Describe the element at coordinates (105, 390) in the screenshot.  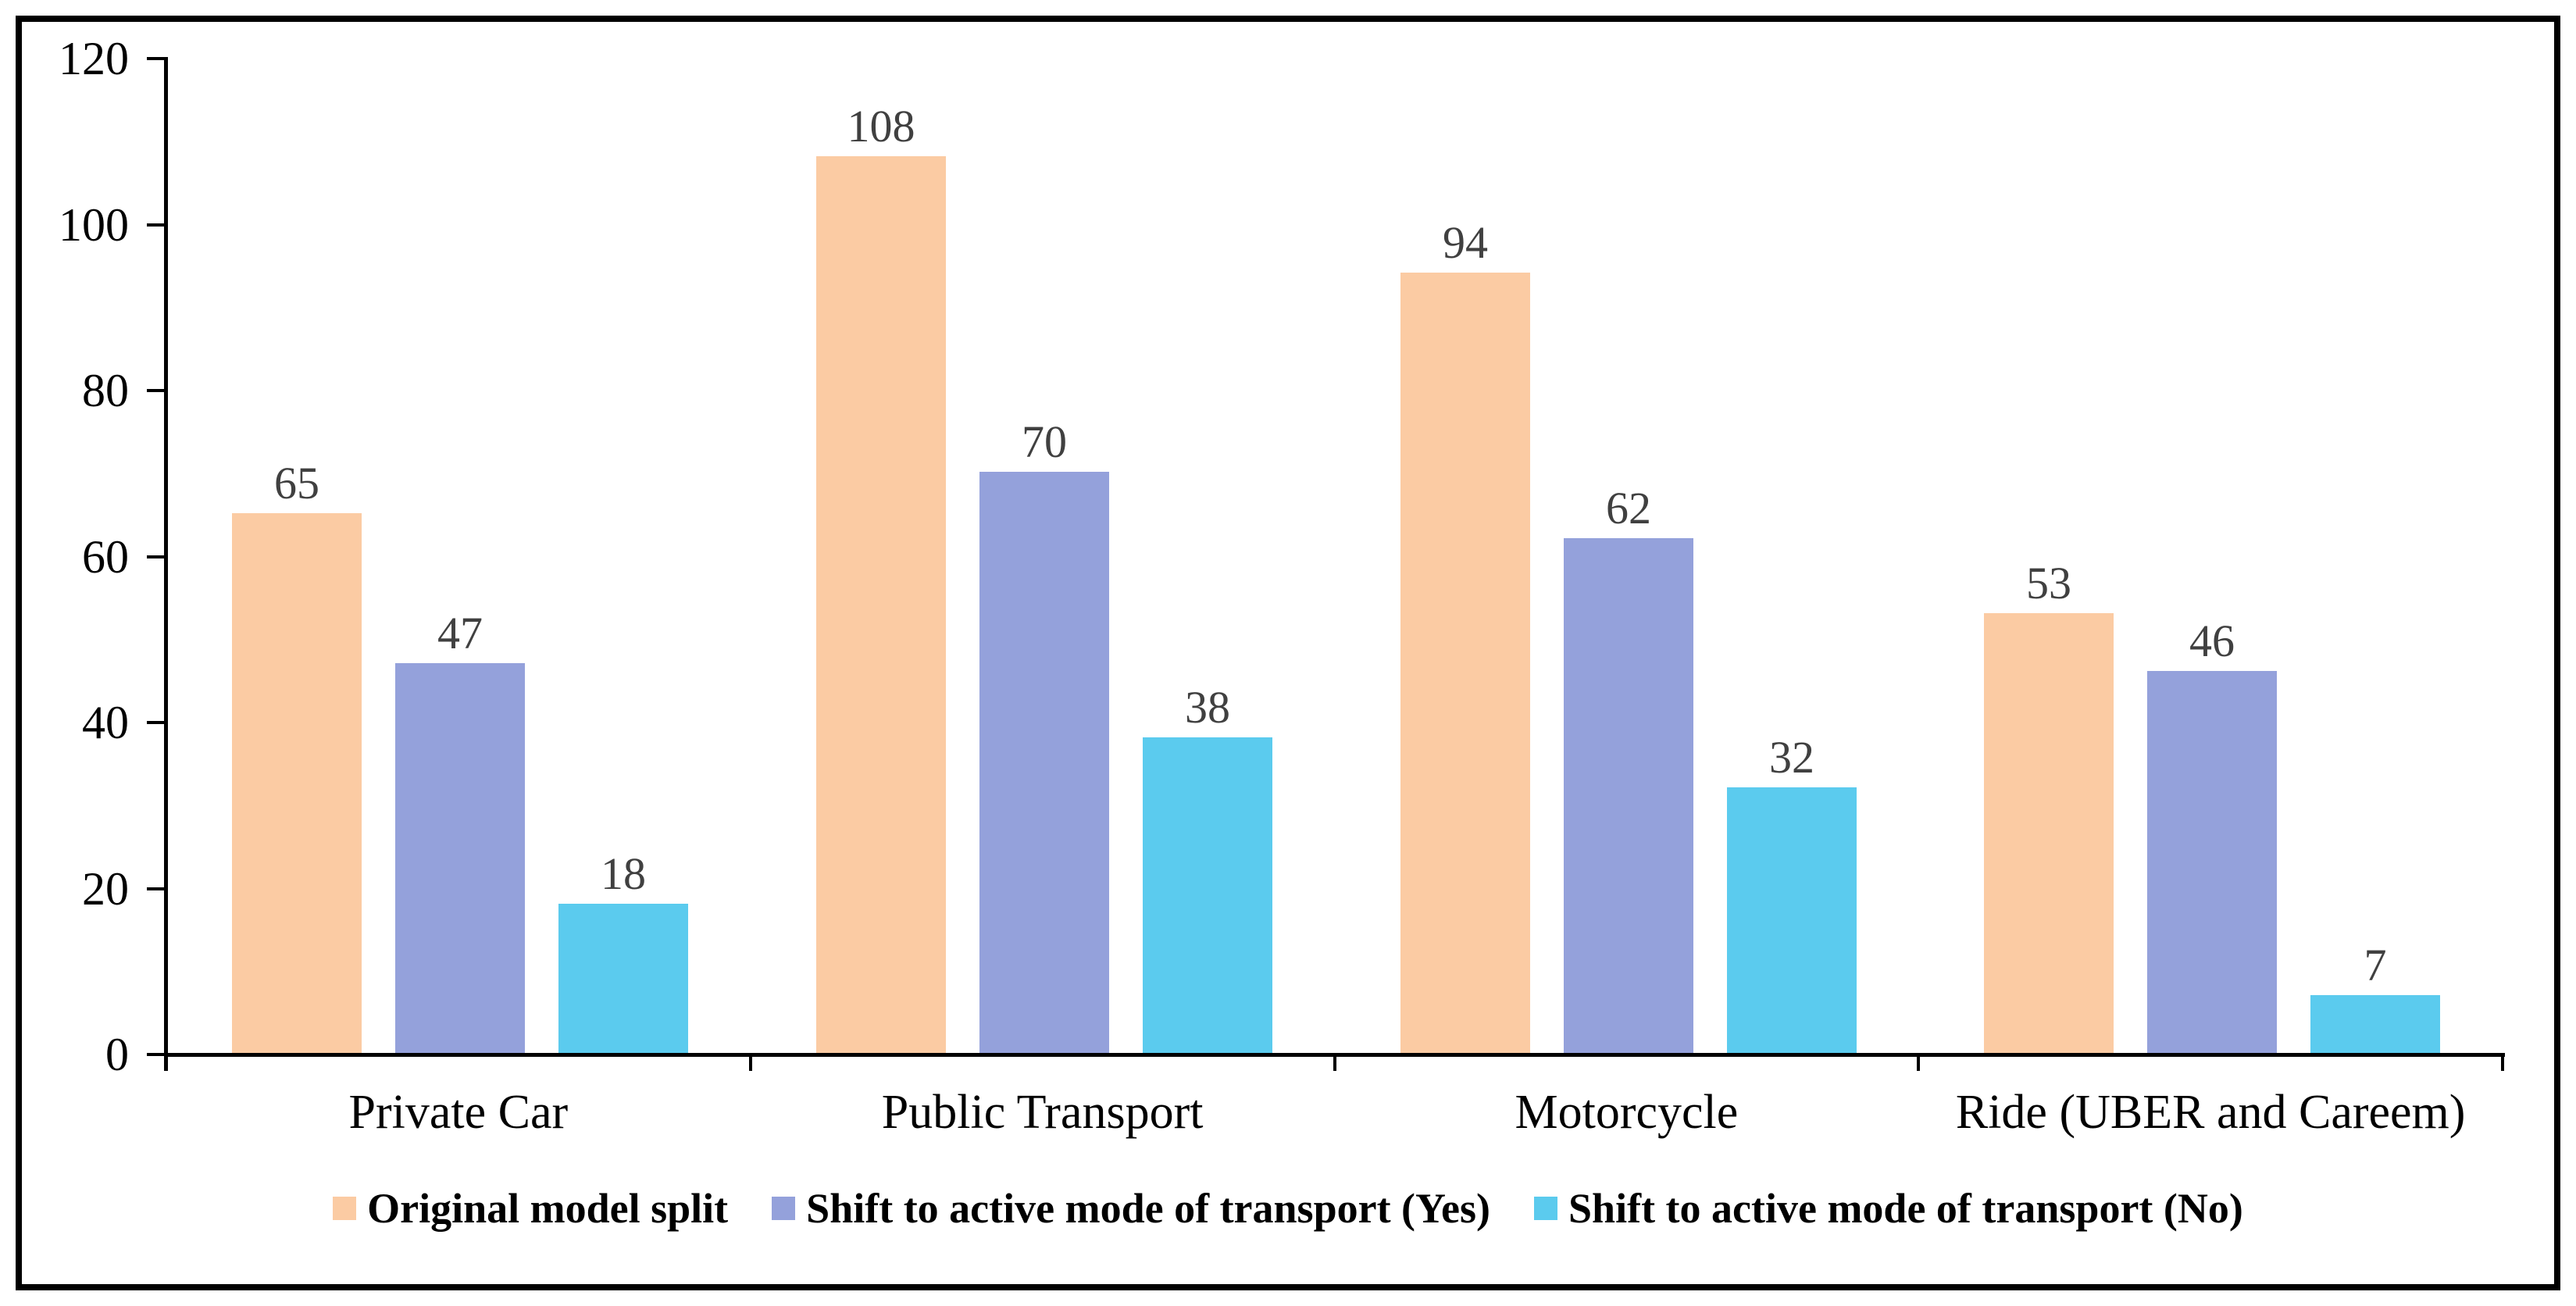
I see `y-tick-label: 80` at that location.